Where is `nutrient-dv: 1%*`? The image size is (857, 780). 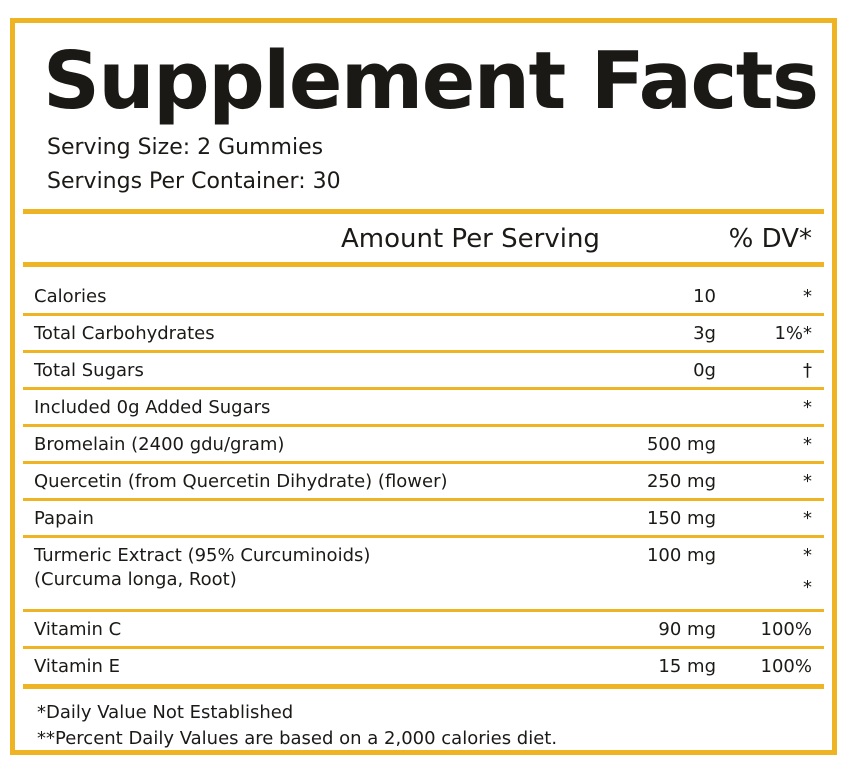
nutrient-dv: 1%* is located at coordinates (793, 333).